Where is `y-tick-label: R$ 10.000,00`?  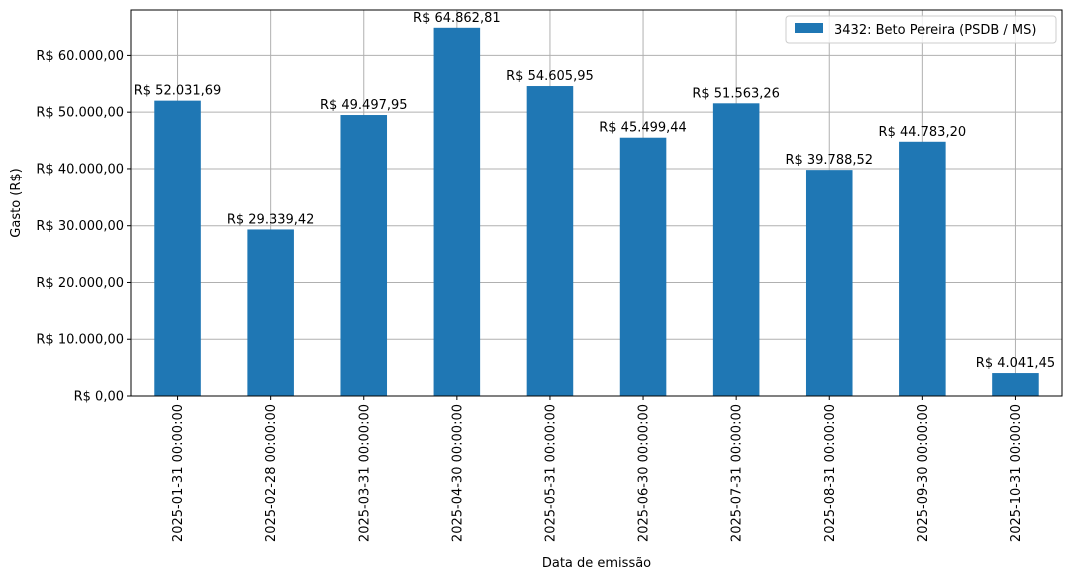 y-tick-label: R$ 10.000,00 is located at coordinates (80, 340).